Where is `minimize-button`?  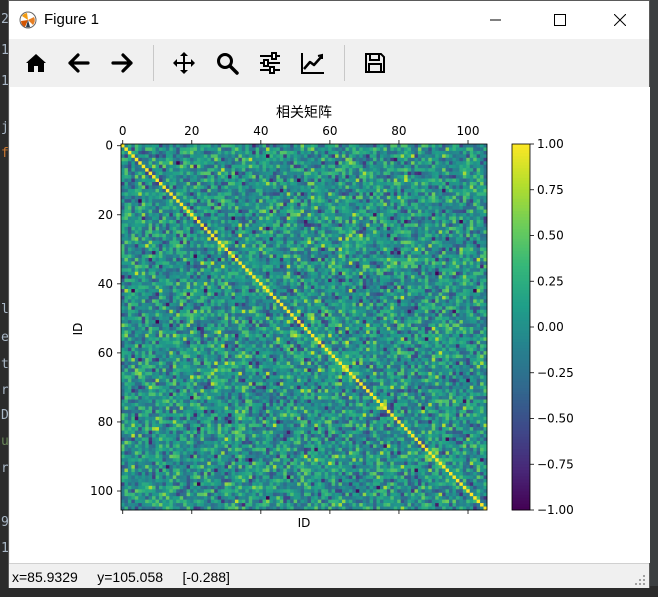 minimize-button is located at coordinates (496, 20).